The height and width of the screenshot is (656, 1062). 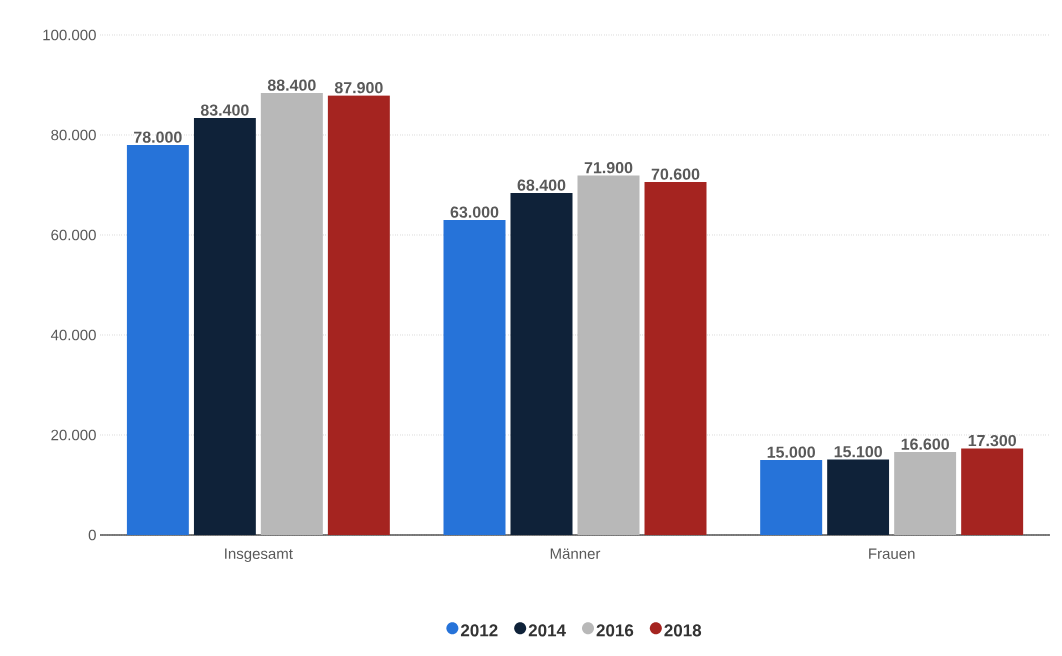 I want to click on y-tick-label: 60.000, so click(x=73, y=235).